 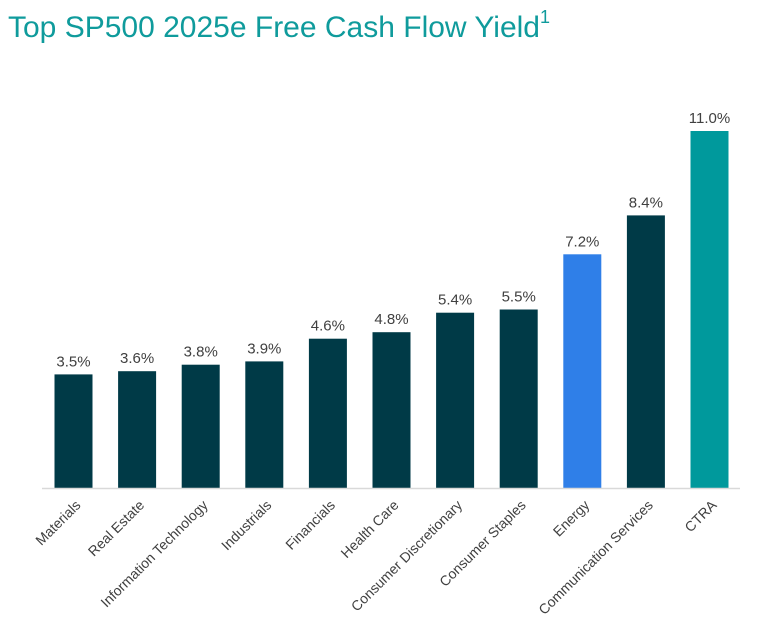 I want to click on bar-industrials, so click(x=264, y=424).